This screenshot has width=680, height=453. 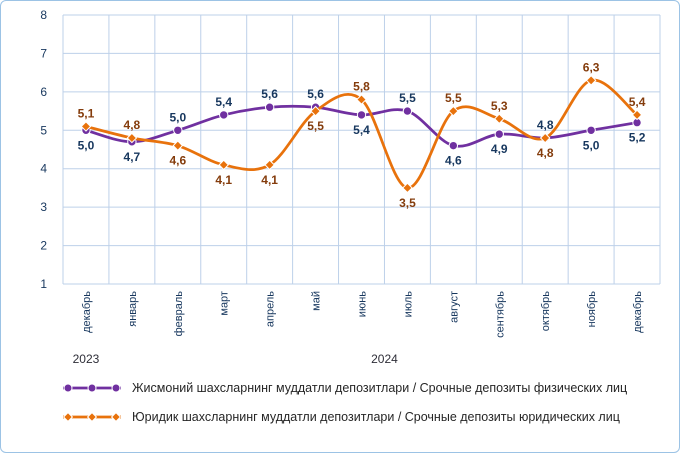 What do you see at coordinates (591, 67) in the screenshot?
I see `svg-text: 6,3` at bounding box center [591, 67].